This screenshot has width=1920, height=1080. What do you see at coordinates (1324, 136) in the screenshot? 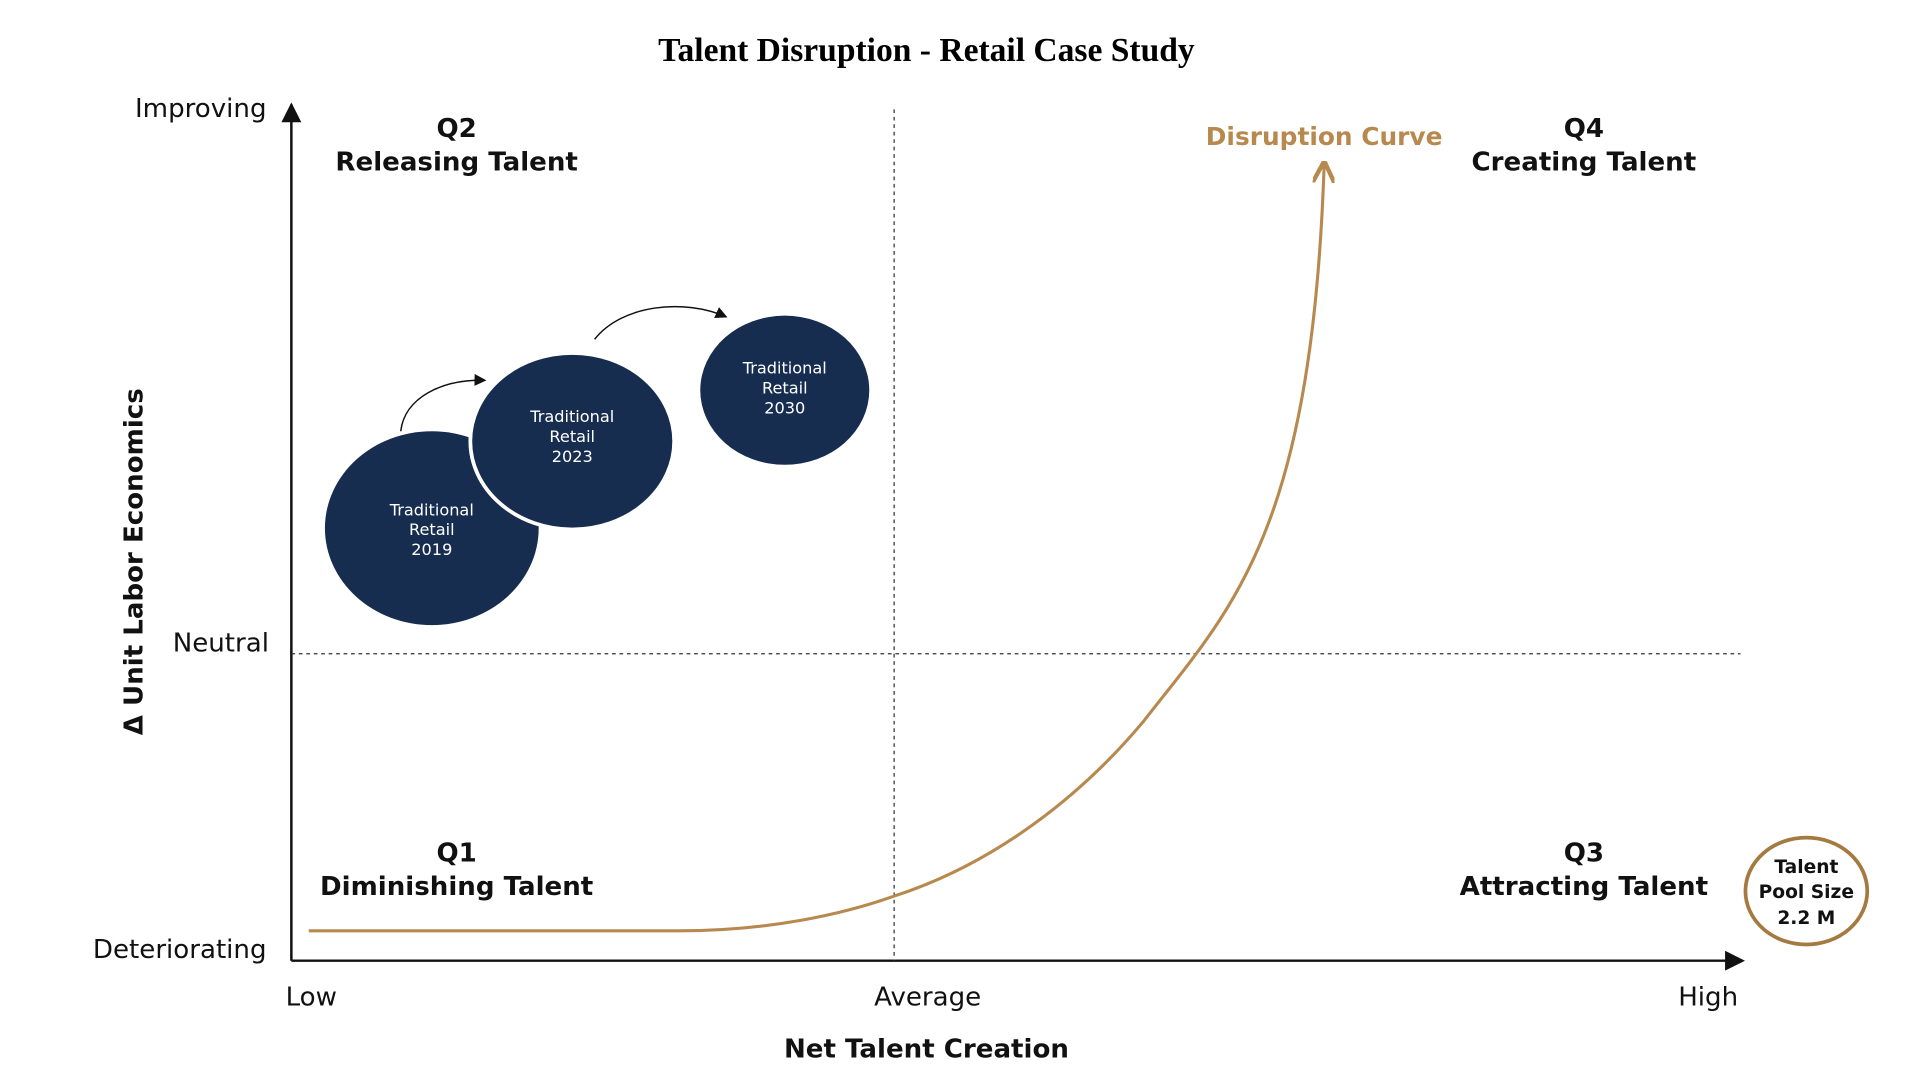
I see `curve-label: Disruption Curve` at bounding box center [1324, 136].